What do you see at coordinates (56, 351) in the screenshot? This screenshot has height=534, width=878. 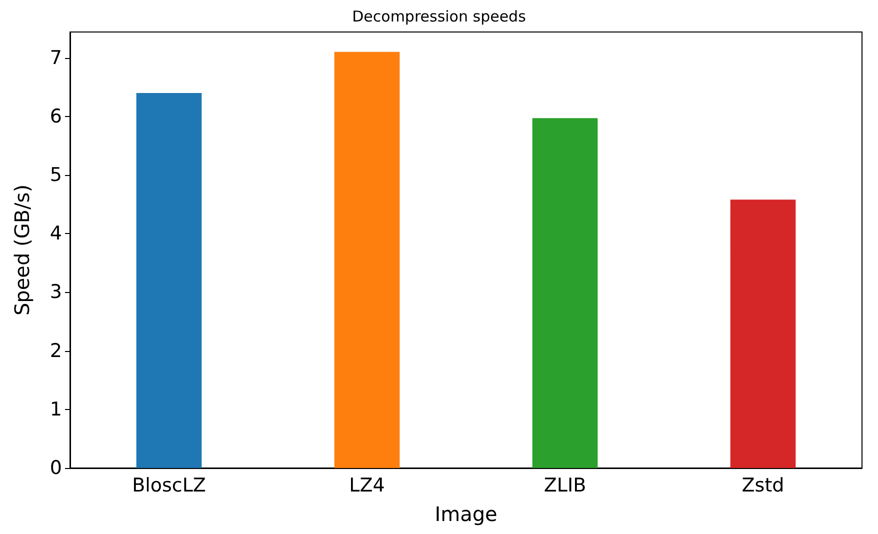 I see `y-tick-label: 2` at bounding box center [56, 351].